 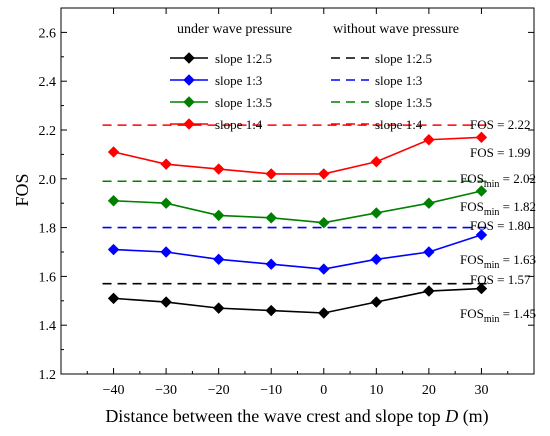 What do you see at coordinates (48, 277) in the screenshot?
I see `y-tick-label: 1.6` at bounding box center [48, 277].